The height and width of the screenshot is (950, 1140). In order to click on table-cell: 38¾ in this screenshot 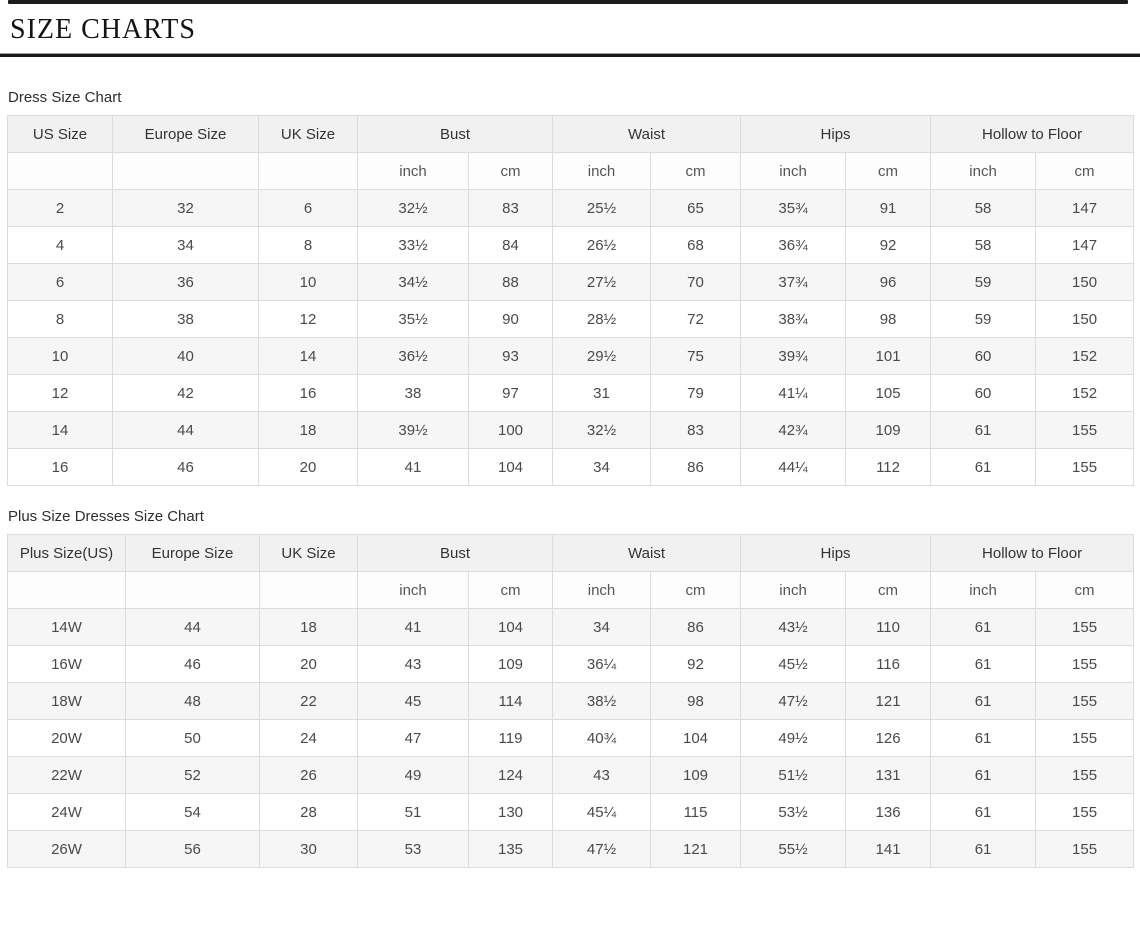, I will do `click(793, 319)`.